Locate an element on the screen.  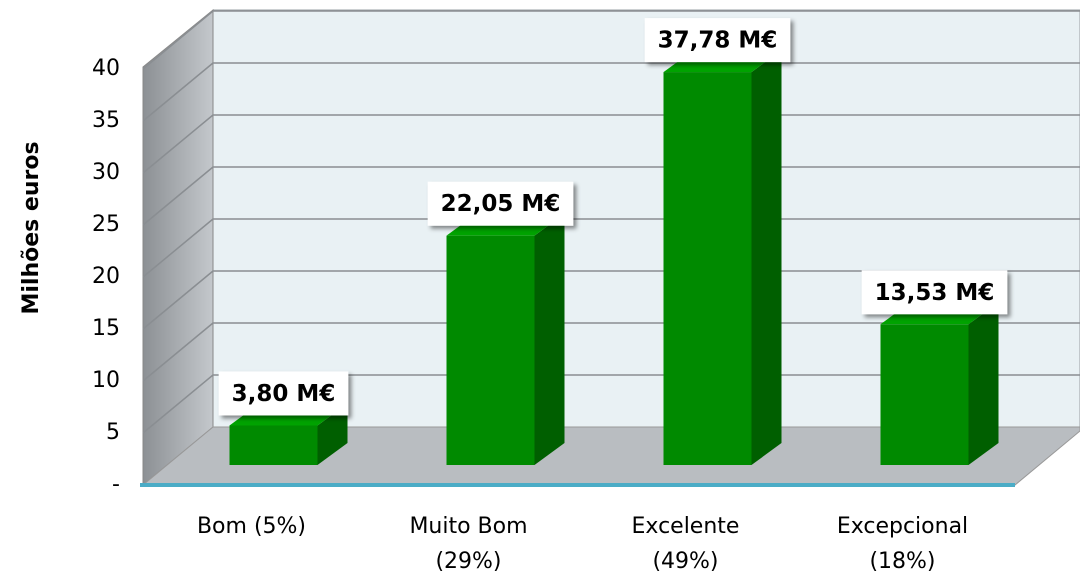
x-tick-label: Excepcional is located at coordinates (902, 526).